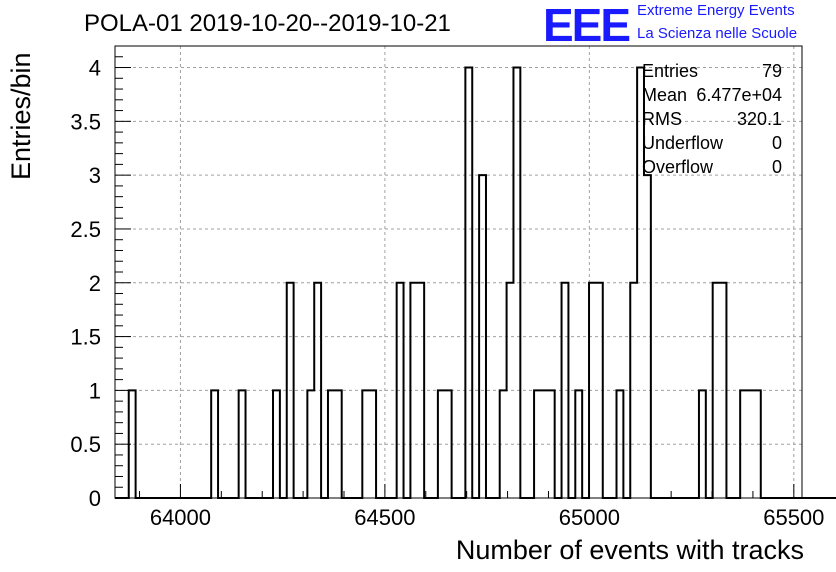 The width and height of the screenshot is (836, 572). What do you see at coordinates (95, 283) in the screenshot?
I see `y-tick-label: 2` at bounding box center [95, 283].